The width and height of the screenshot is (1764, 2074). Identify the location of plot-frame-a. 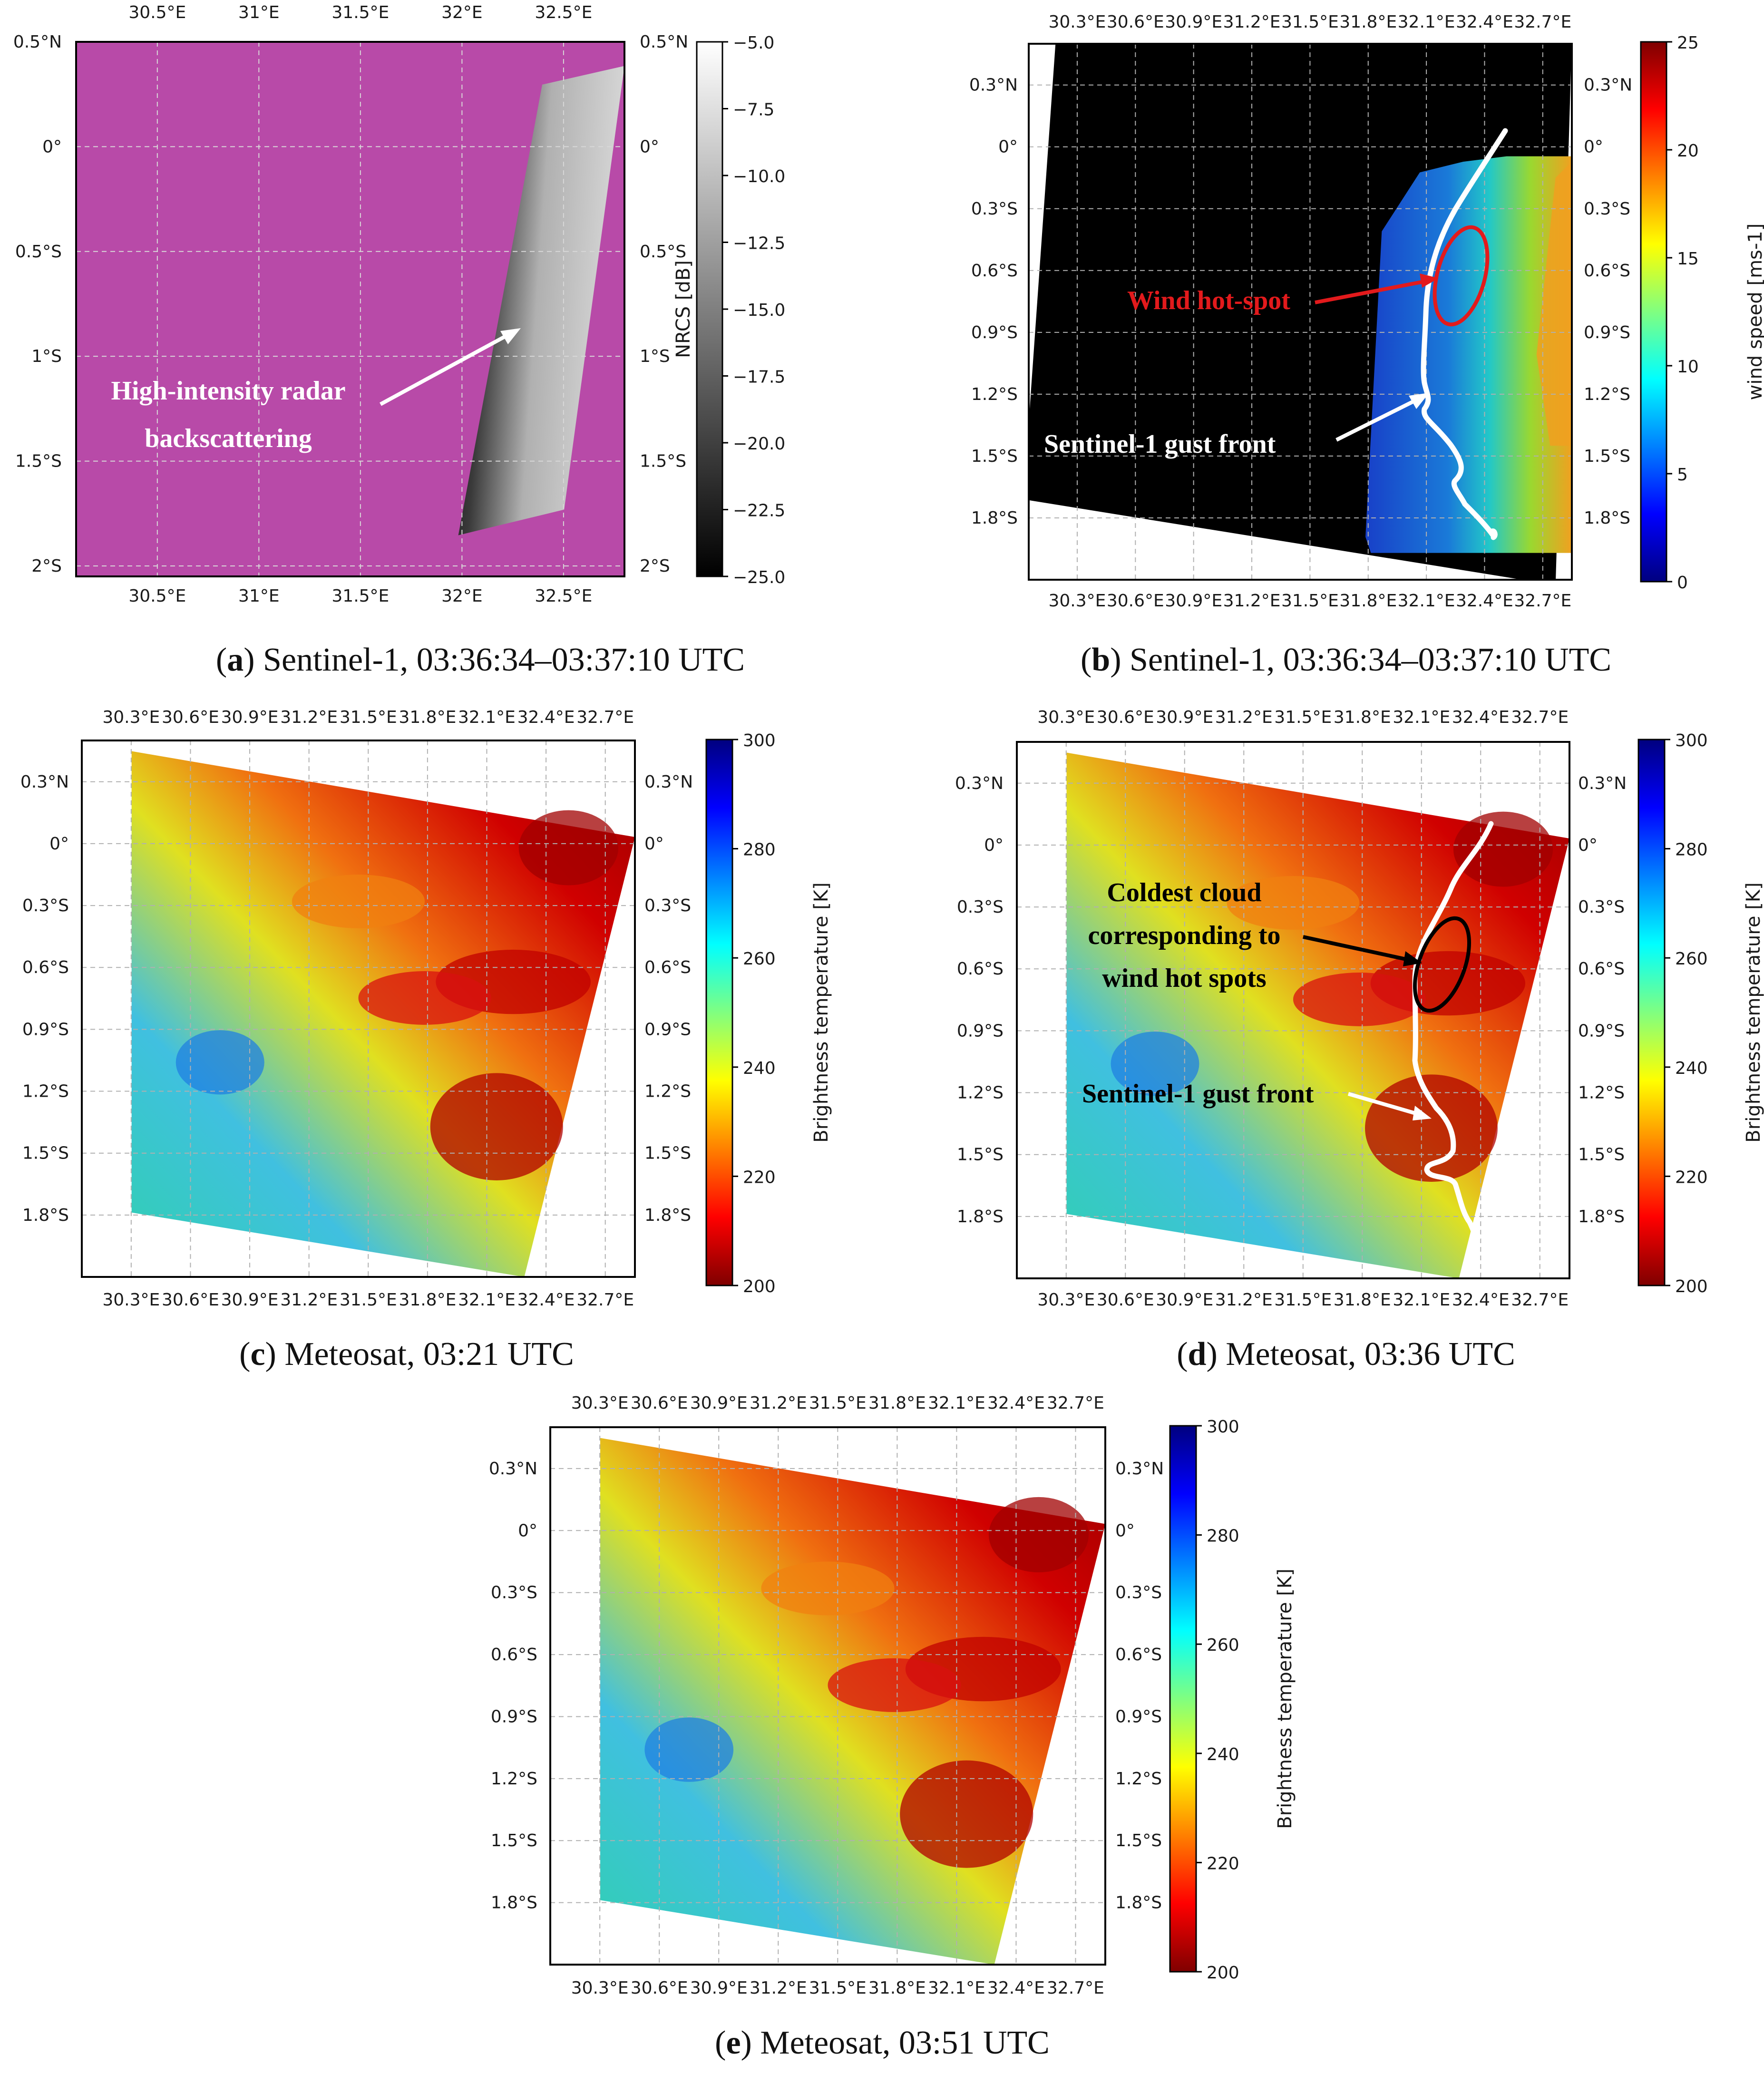
(350, 309).